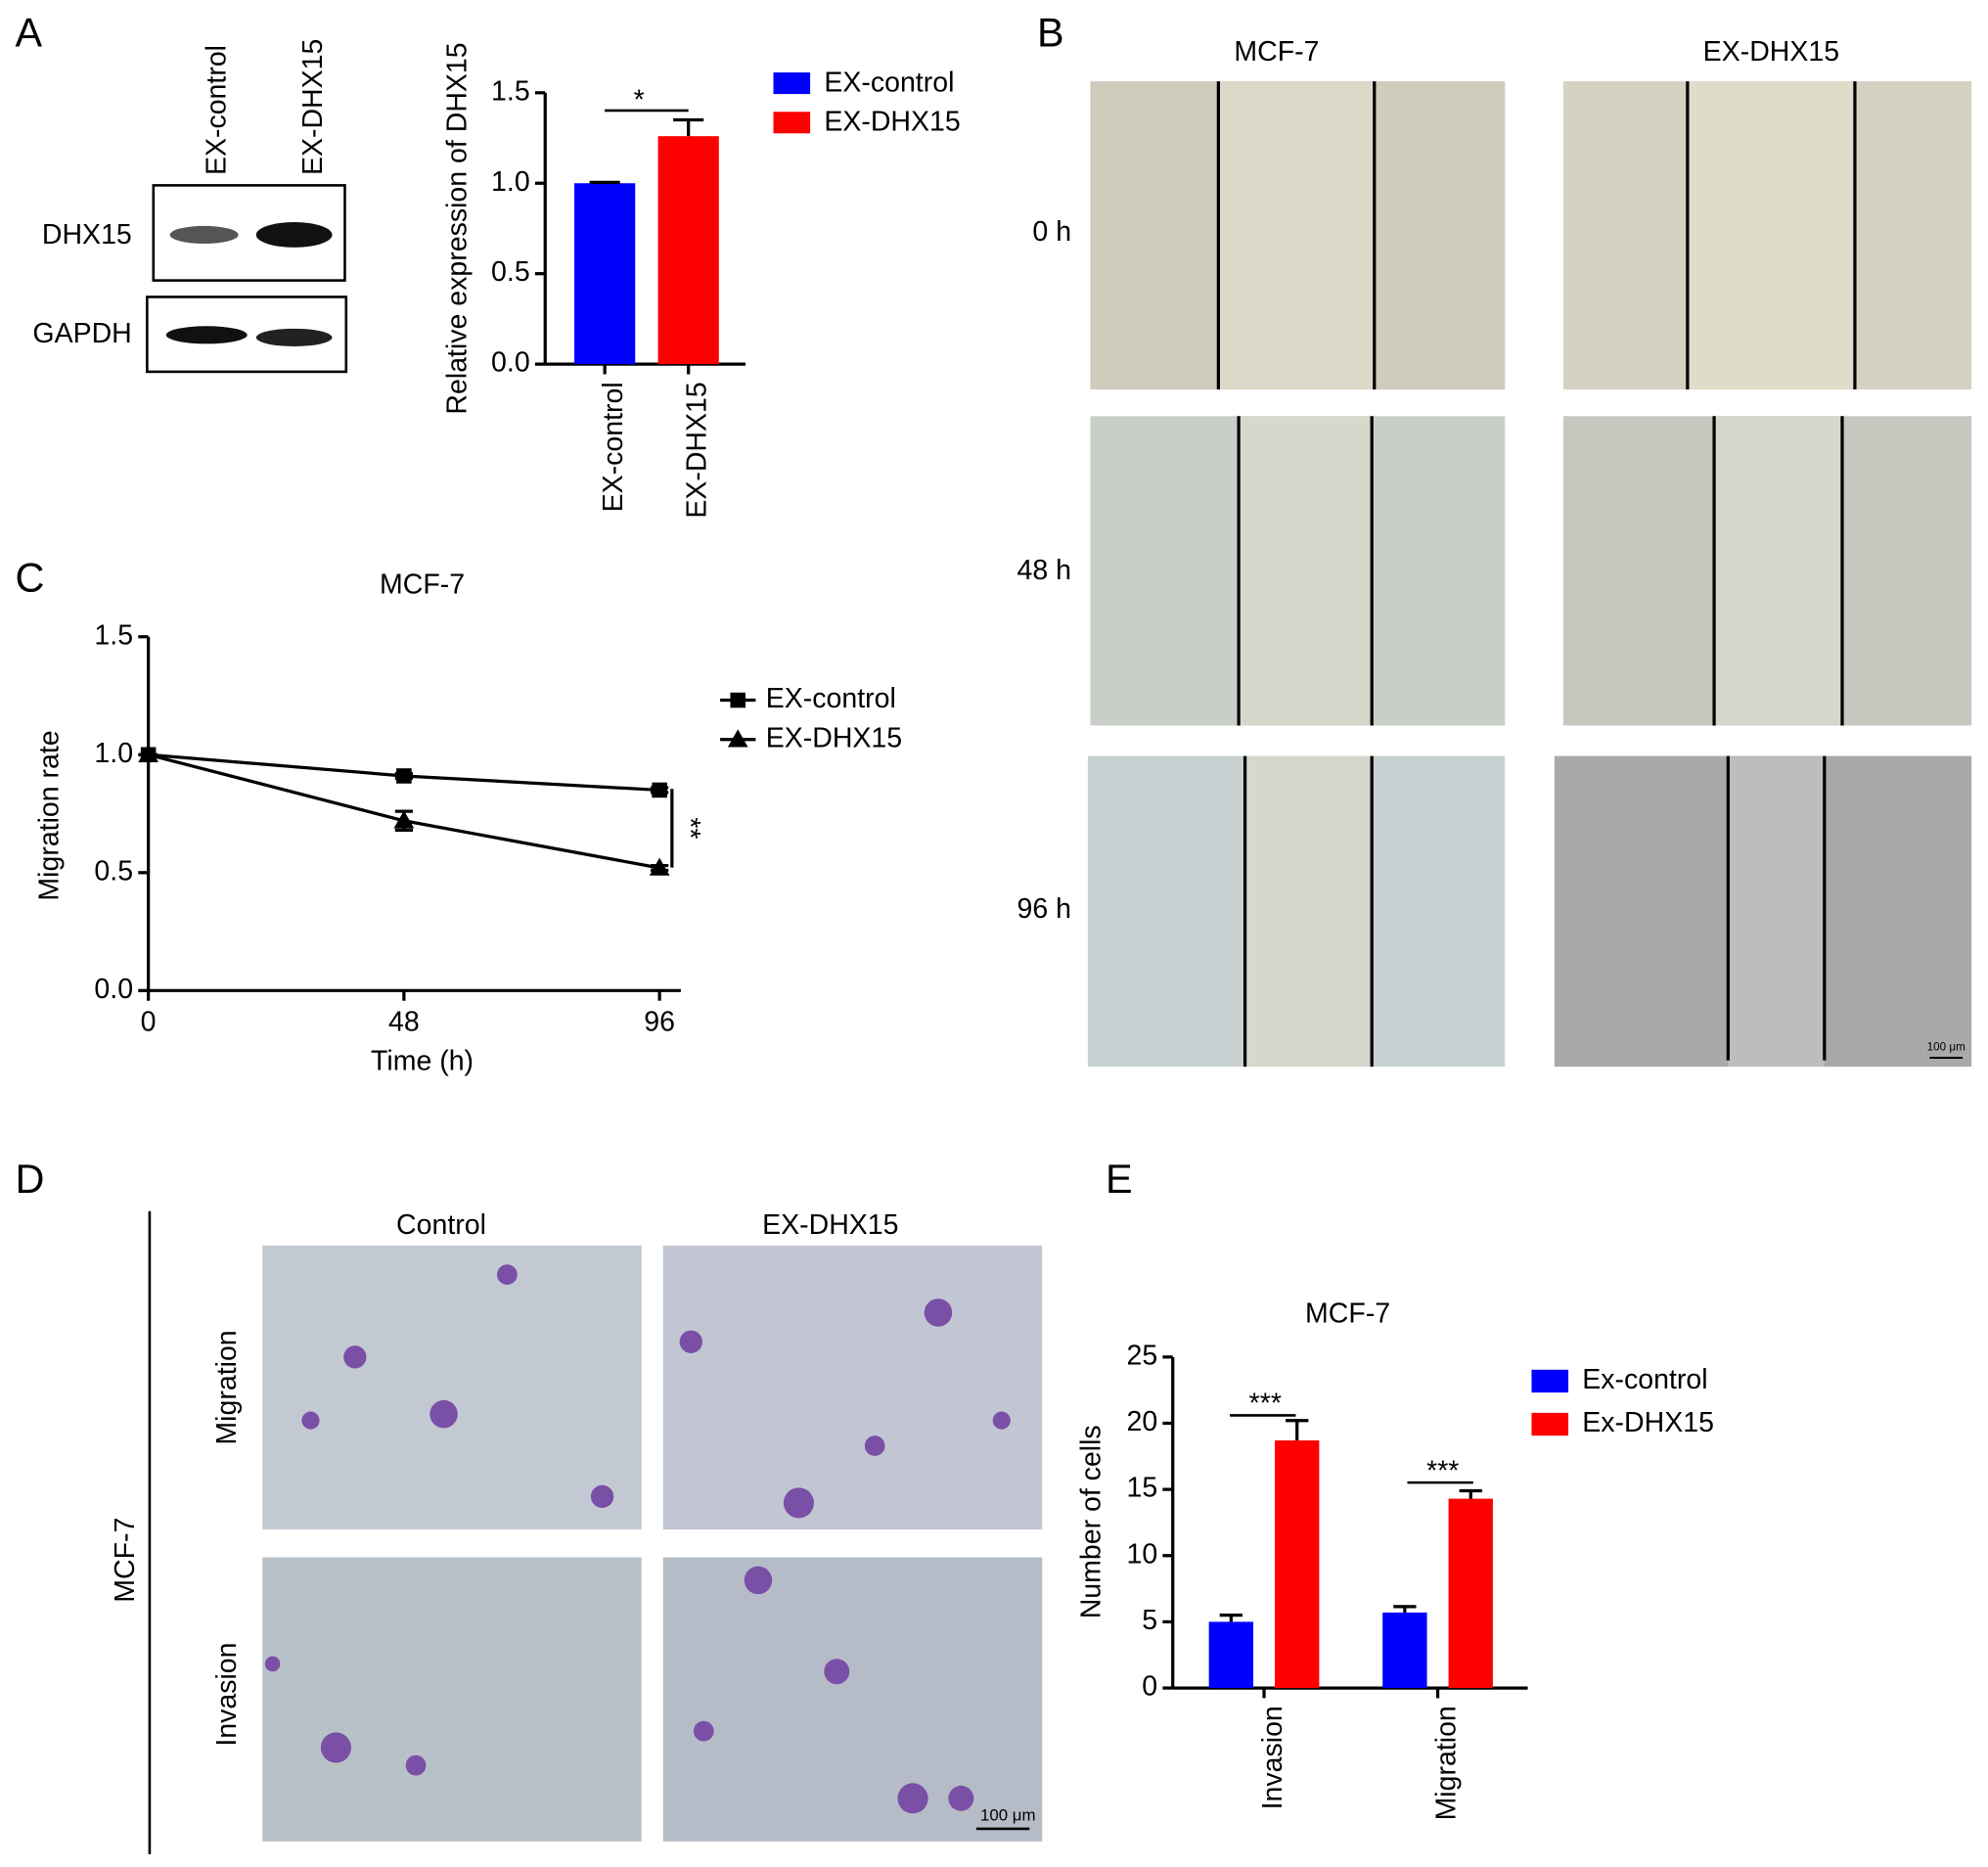  Describe the element at coordinates (1051, 232) in the screenshot. I see `row-label: 0 h` at that location.